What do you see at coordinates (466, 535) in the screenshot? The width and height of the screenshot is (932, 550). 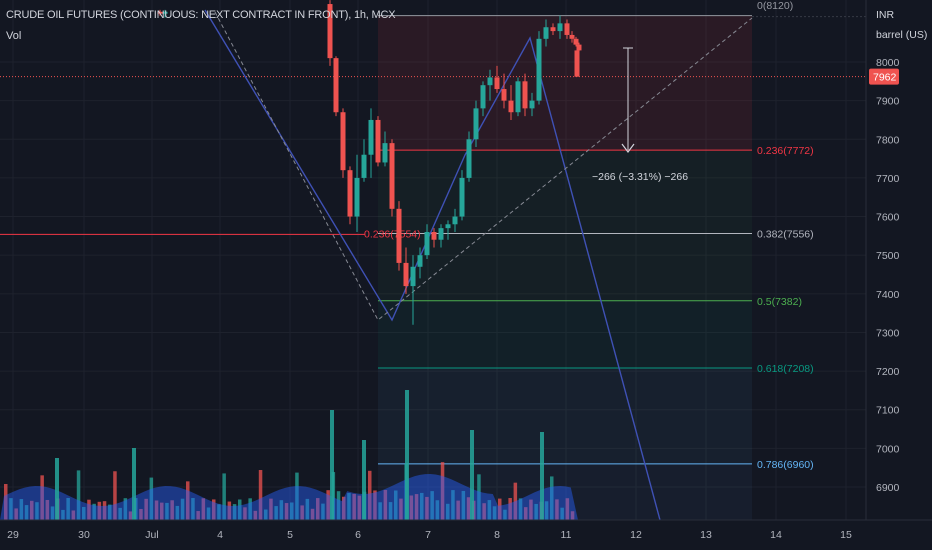 I see `time-axis` at bounding box center [466, 535].